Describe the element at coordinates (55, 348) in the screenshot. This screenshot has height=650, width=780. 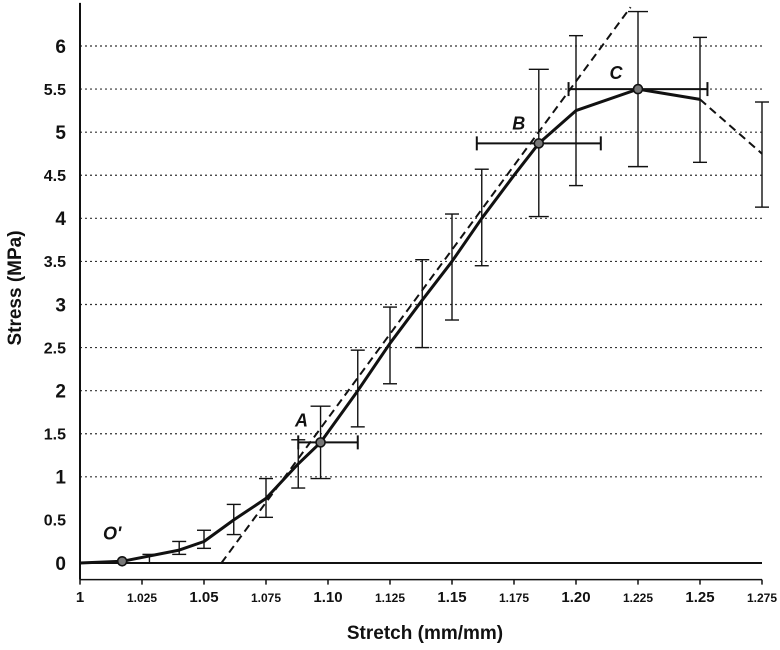
I see `y-tick-label-5: 2.5` at that location.